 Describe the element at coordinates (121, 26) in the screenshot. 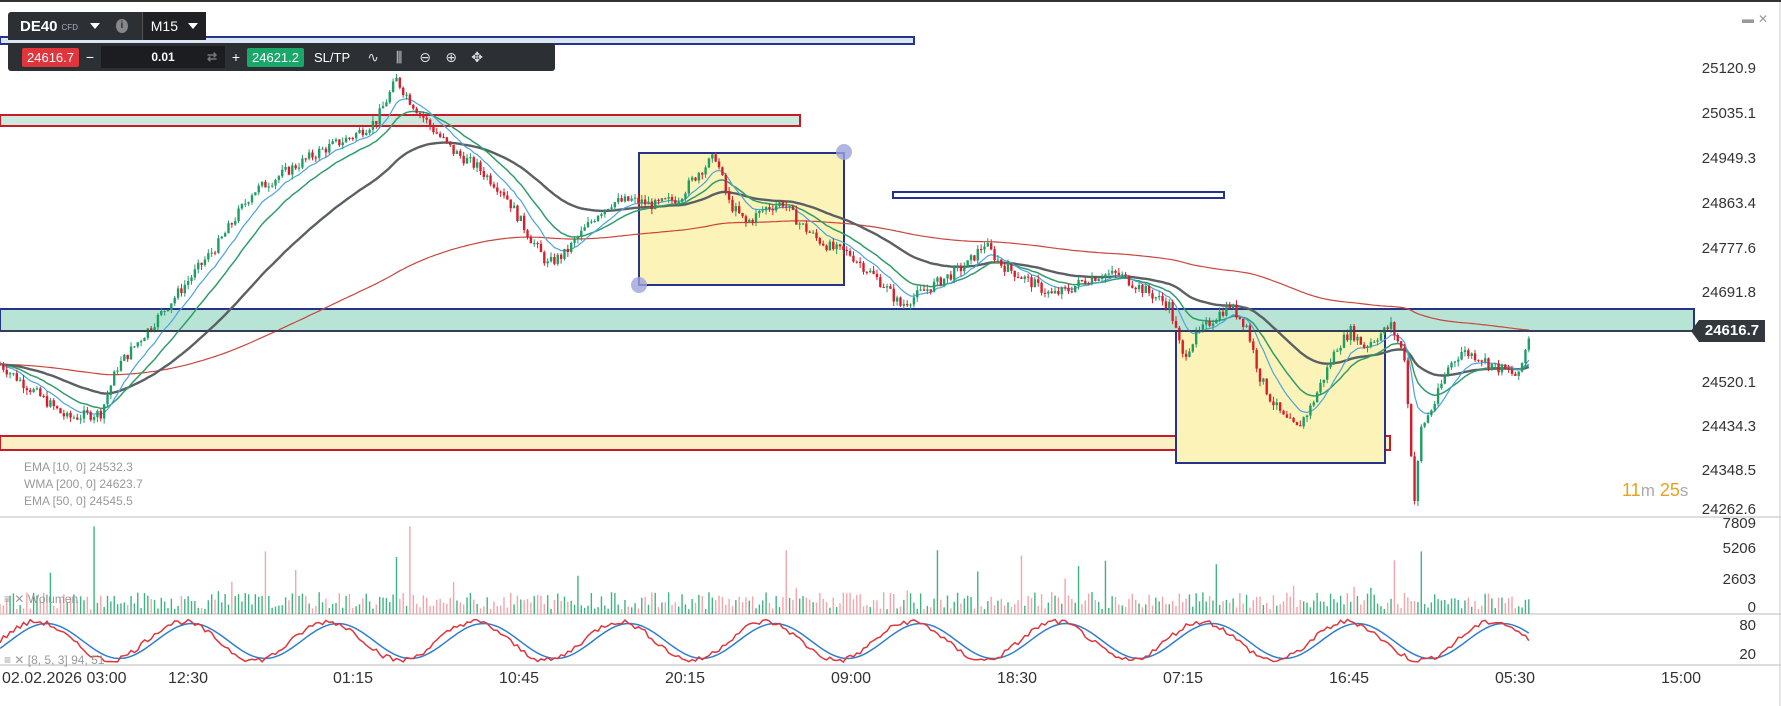

I see `info-icon: i` at that location.